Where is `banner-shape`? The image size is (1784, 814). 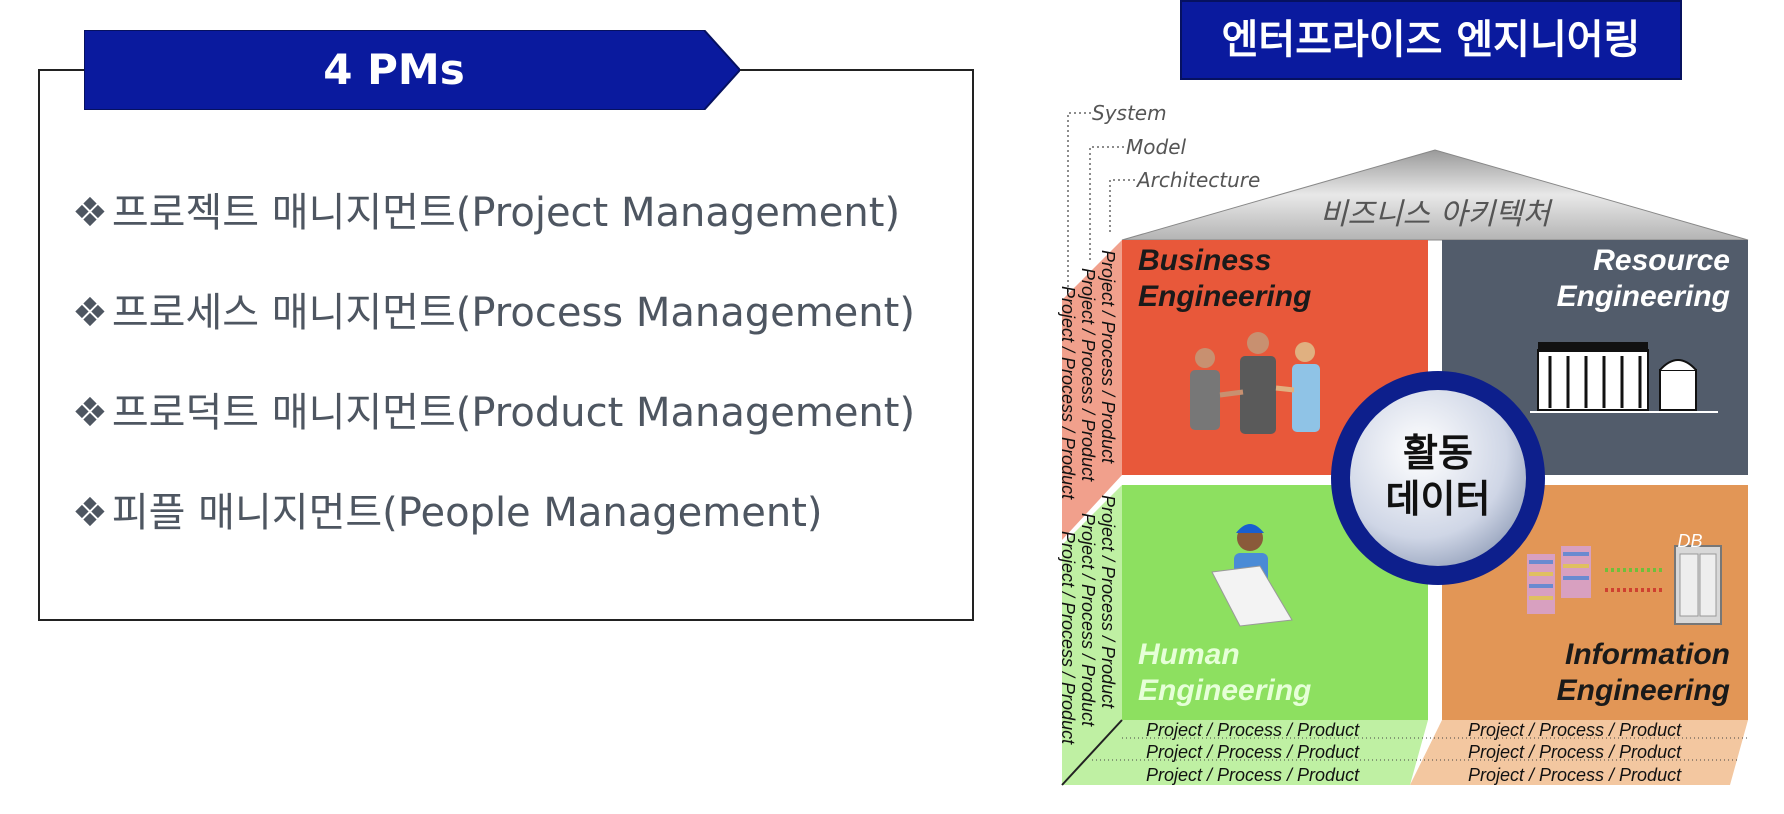 banner-shape is located at coordinates (412, 70).